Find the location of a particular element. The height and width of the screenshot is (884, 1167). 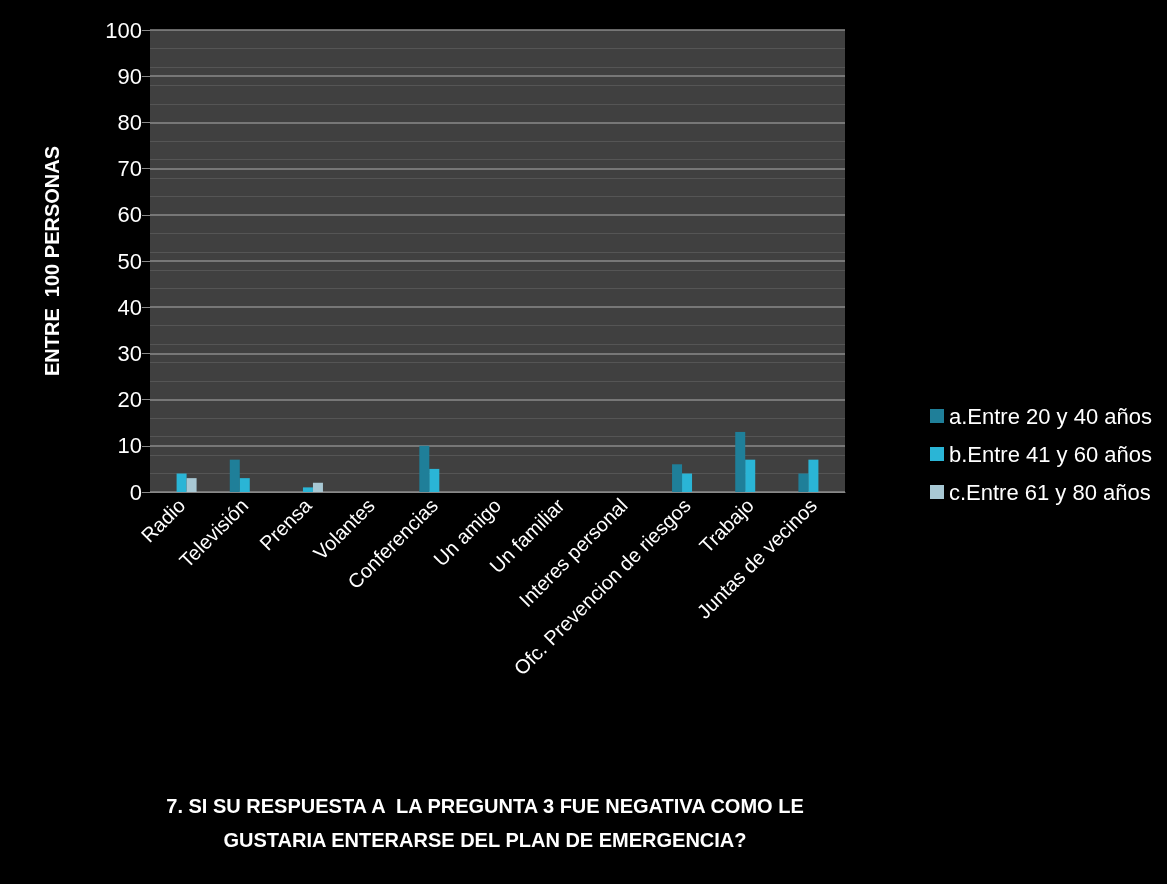

y-tick-label: 80 is located at coordinates (129, 122).